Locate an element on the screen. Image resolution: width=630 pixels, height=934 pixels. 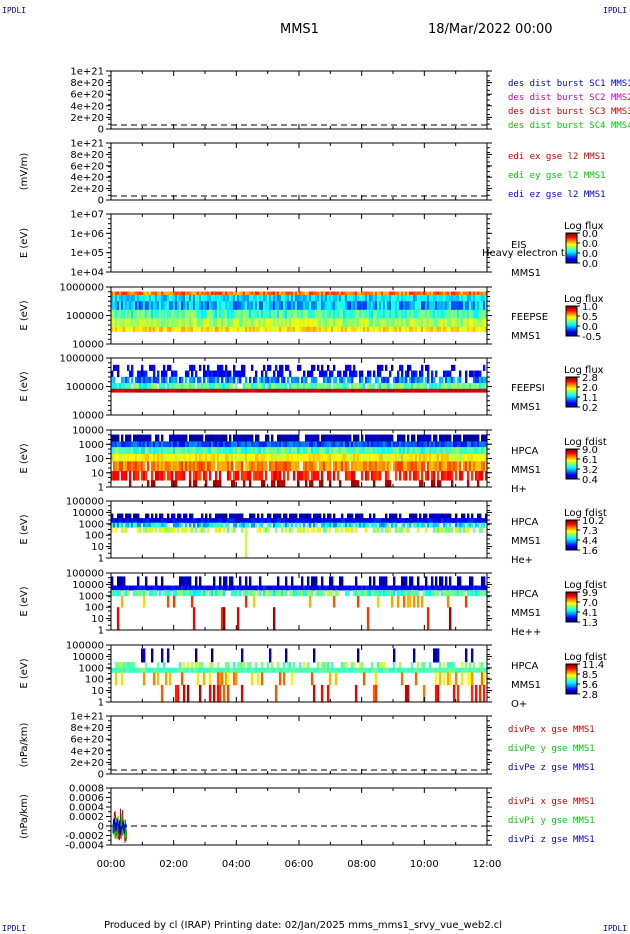
ytick-label: -0.0004 is located at coordinates (84, 846).